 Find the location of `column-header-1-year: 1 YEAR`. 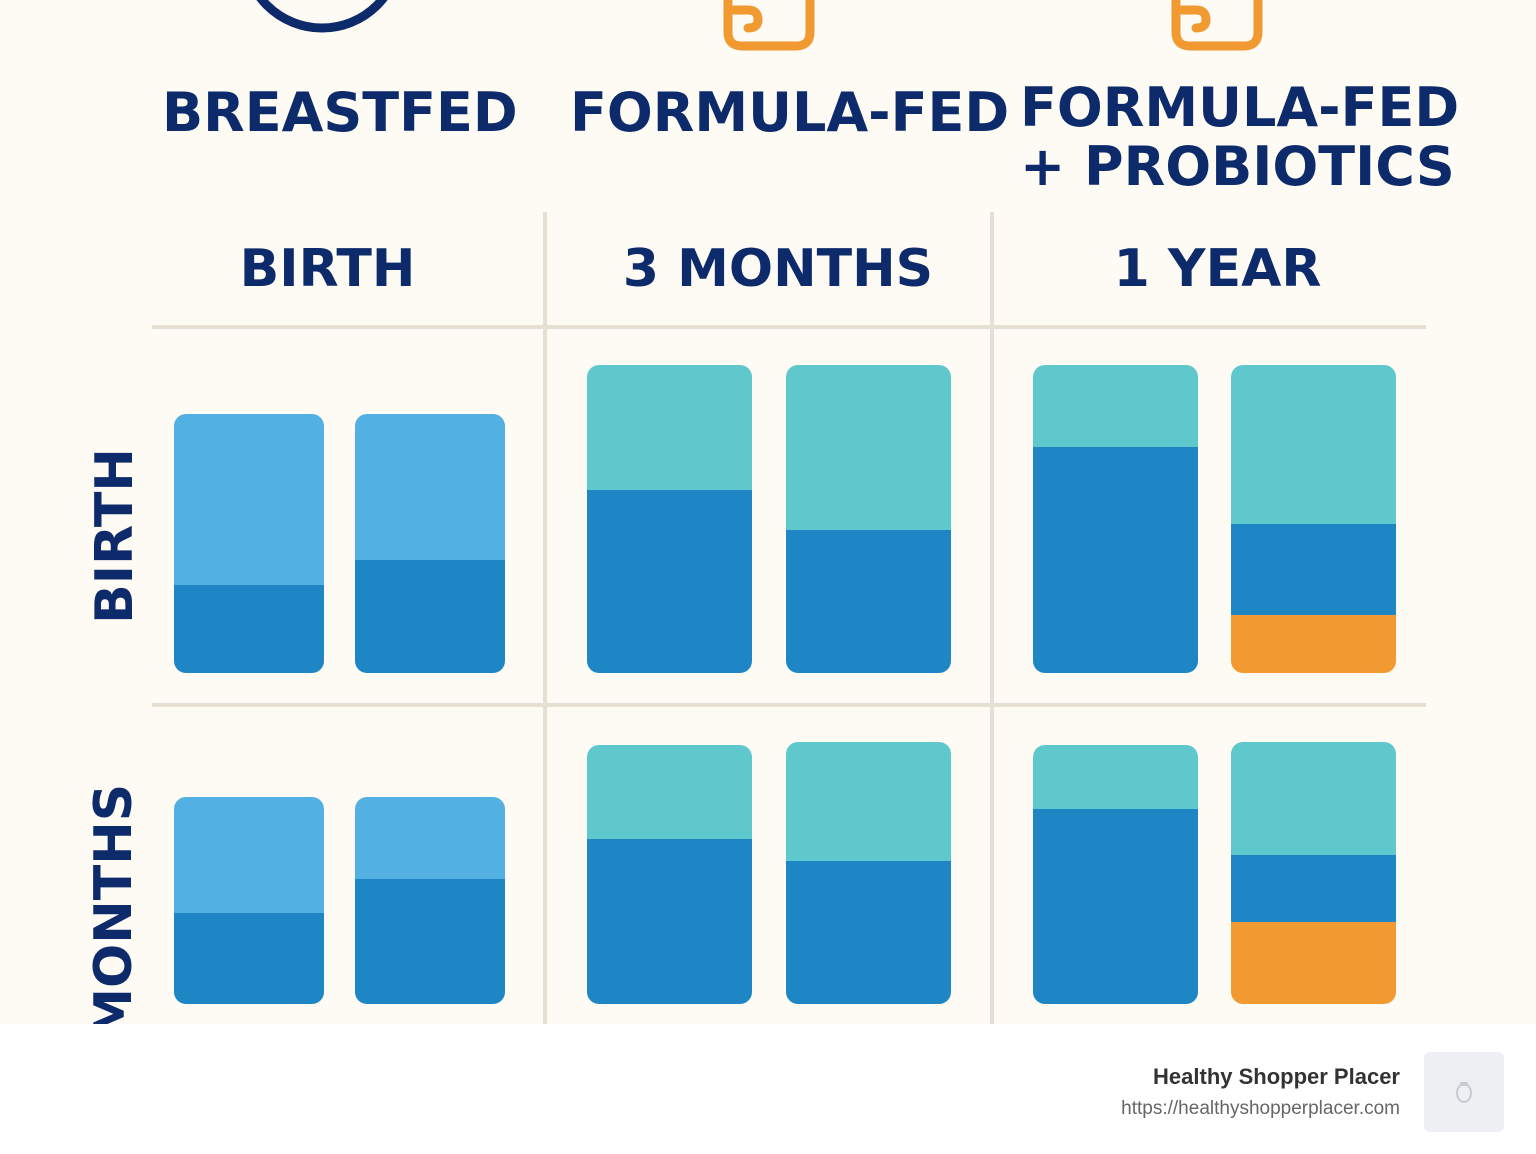

column-header-1-year: 1 YEAR is located at coordinates (1217, 269).